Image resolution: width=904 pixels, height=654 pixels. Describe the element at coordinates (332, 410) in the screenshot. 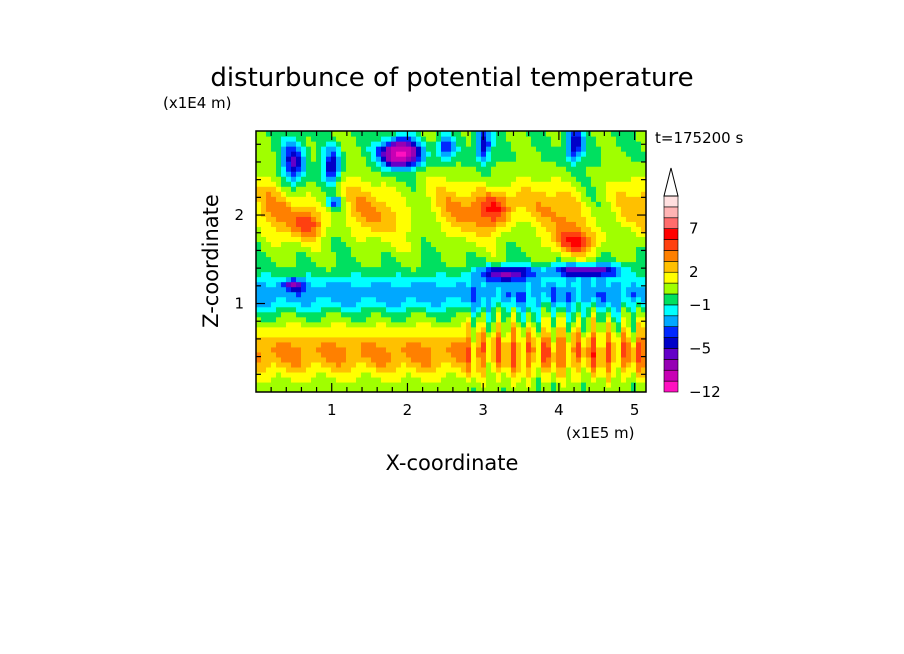

I see `x-tick-label: 1` at that location.